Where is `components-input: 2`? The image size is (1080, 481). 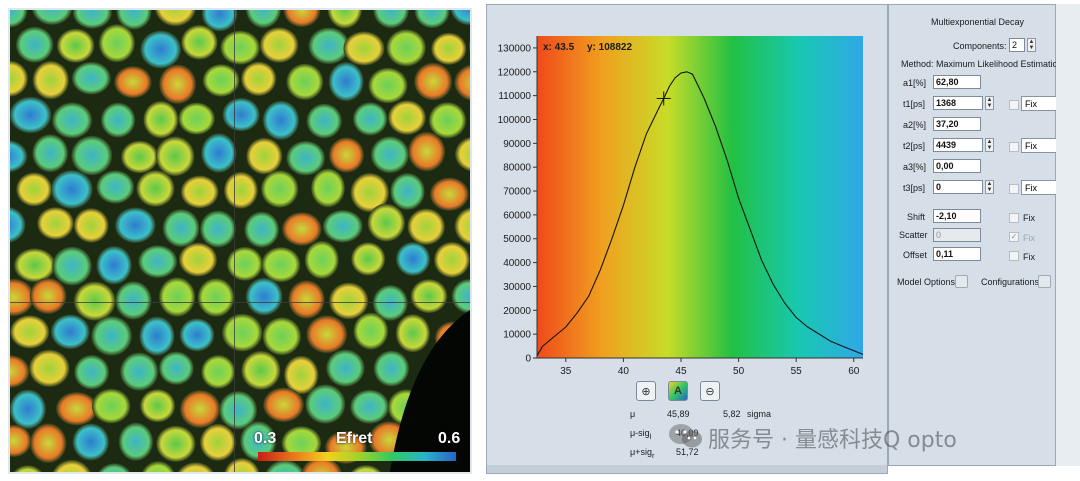 components-input: 2 is located at coordinates (1017, 45).